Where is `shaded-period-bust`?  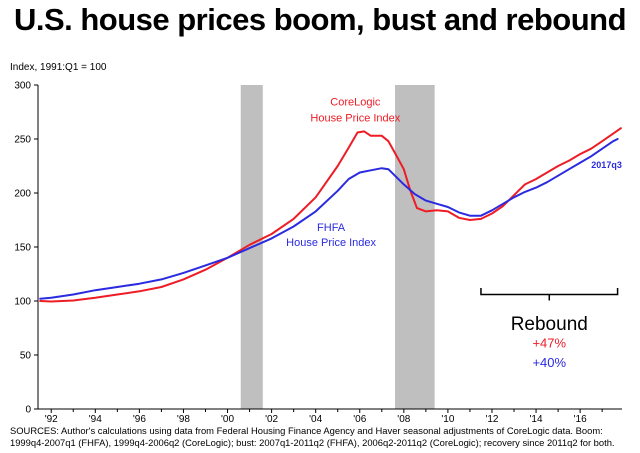
shaded-period-bust is located at coordinates (415, 247).